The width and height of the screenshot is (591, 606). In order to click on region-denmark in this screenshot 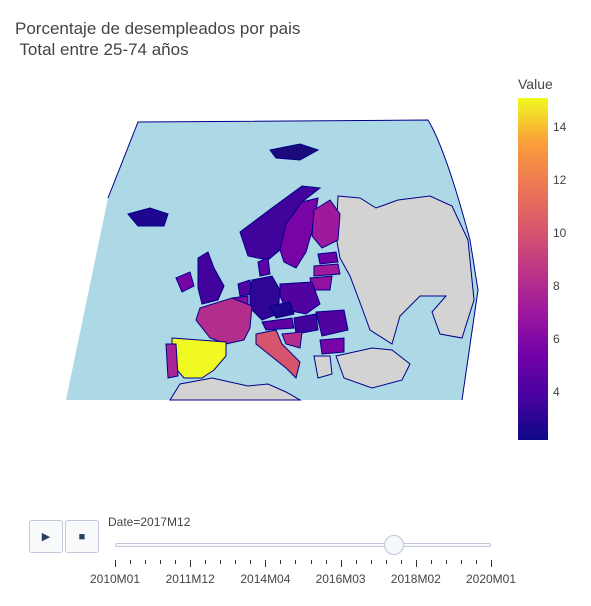, I will do `click(264, 267)`.